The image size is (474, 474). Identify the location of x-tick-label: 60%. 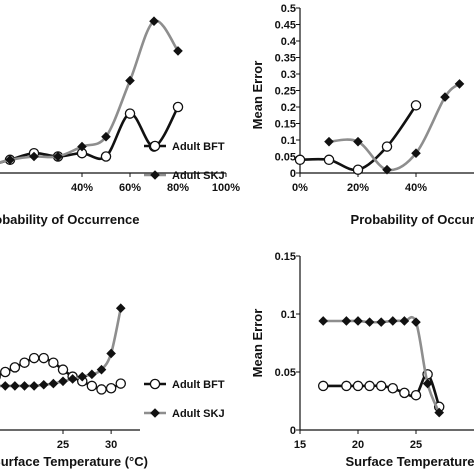
(130, 188).